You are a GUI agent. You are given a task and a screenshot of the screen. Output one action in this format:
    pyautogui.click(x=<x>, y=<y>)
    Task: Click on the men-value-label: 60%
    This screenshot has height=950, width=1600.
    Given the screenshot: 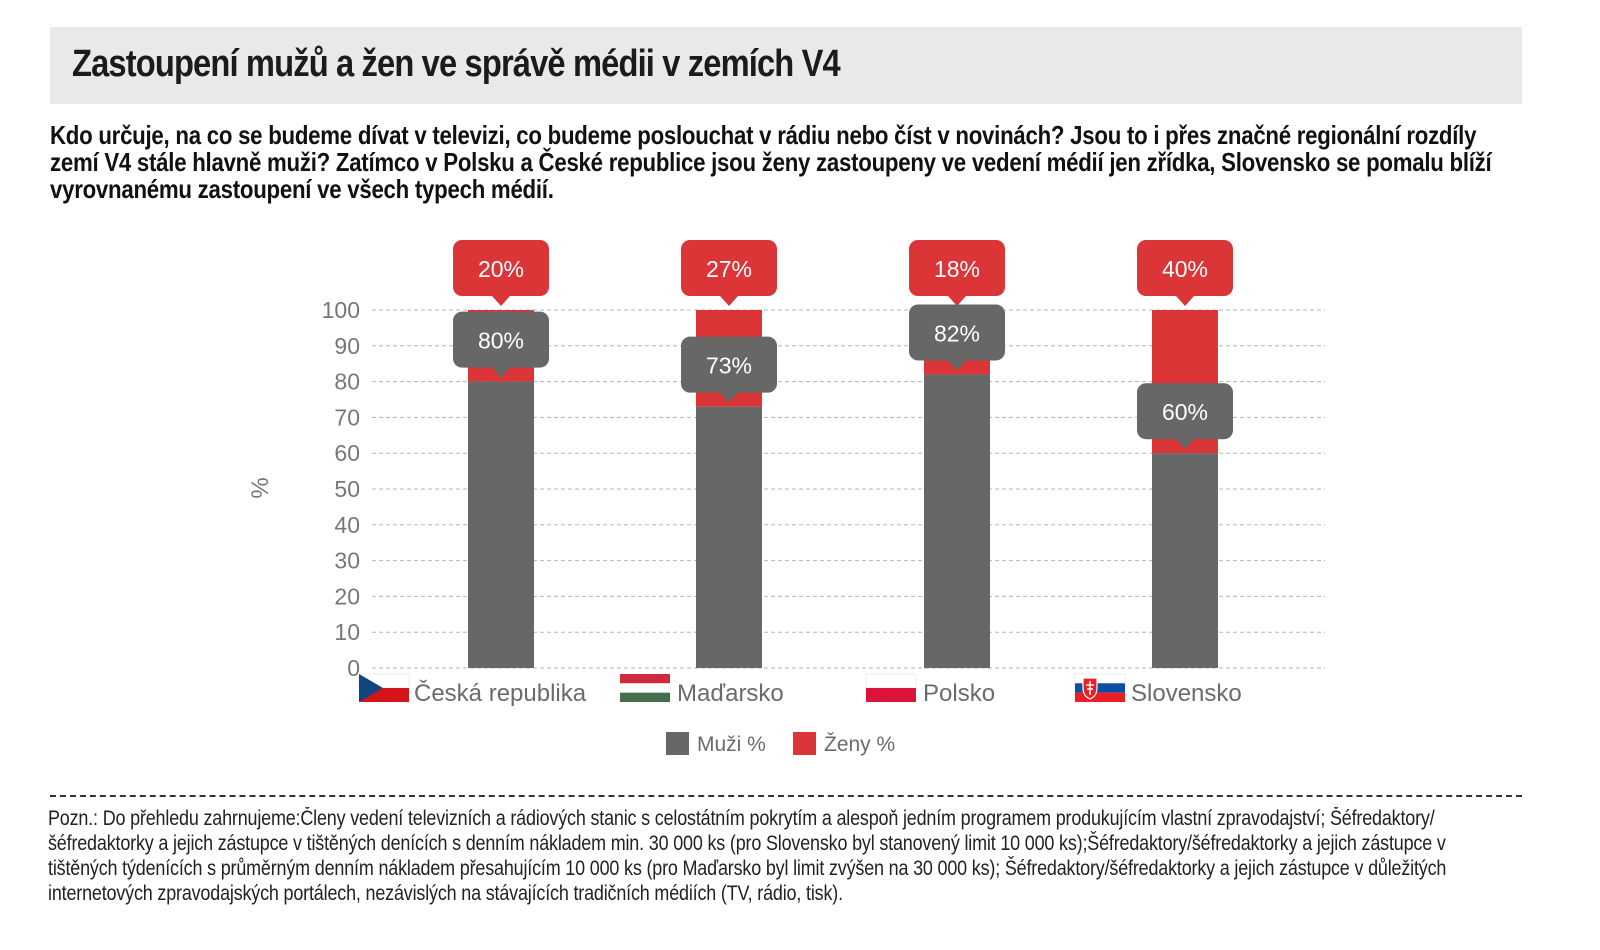 What is the action you would take?
    pyautogui.click(x=1185, y=412)
    